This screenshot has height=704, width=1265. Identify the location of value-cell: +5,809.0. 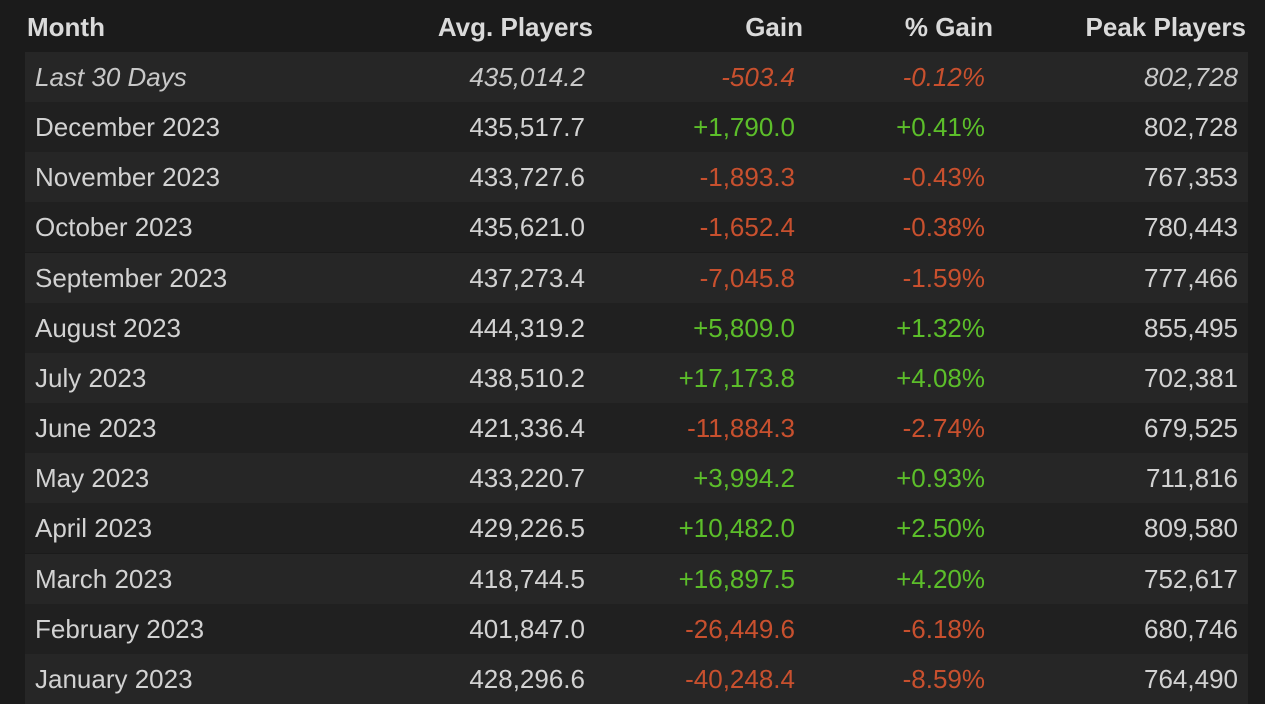
(744, 327).